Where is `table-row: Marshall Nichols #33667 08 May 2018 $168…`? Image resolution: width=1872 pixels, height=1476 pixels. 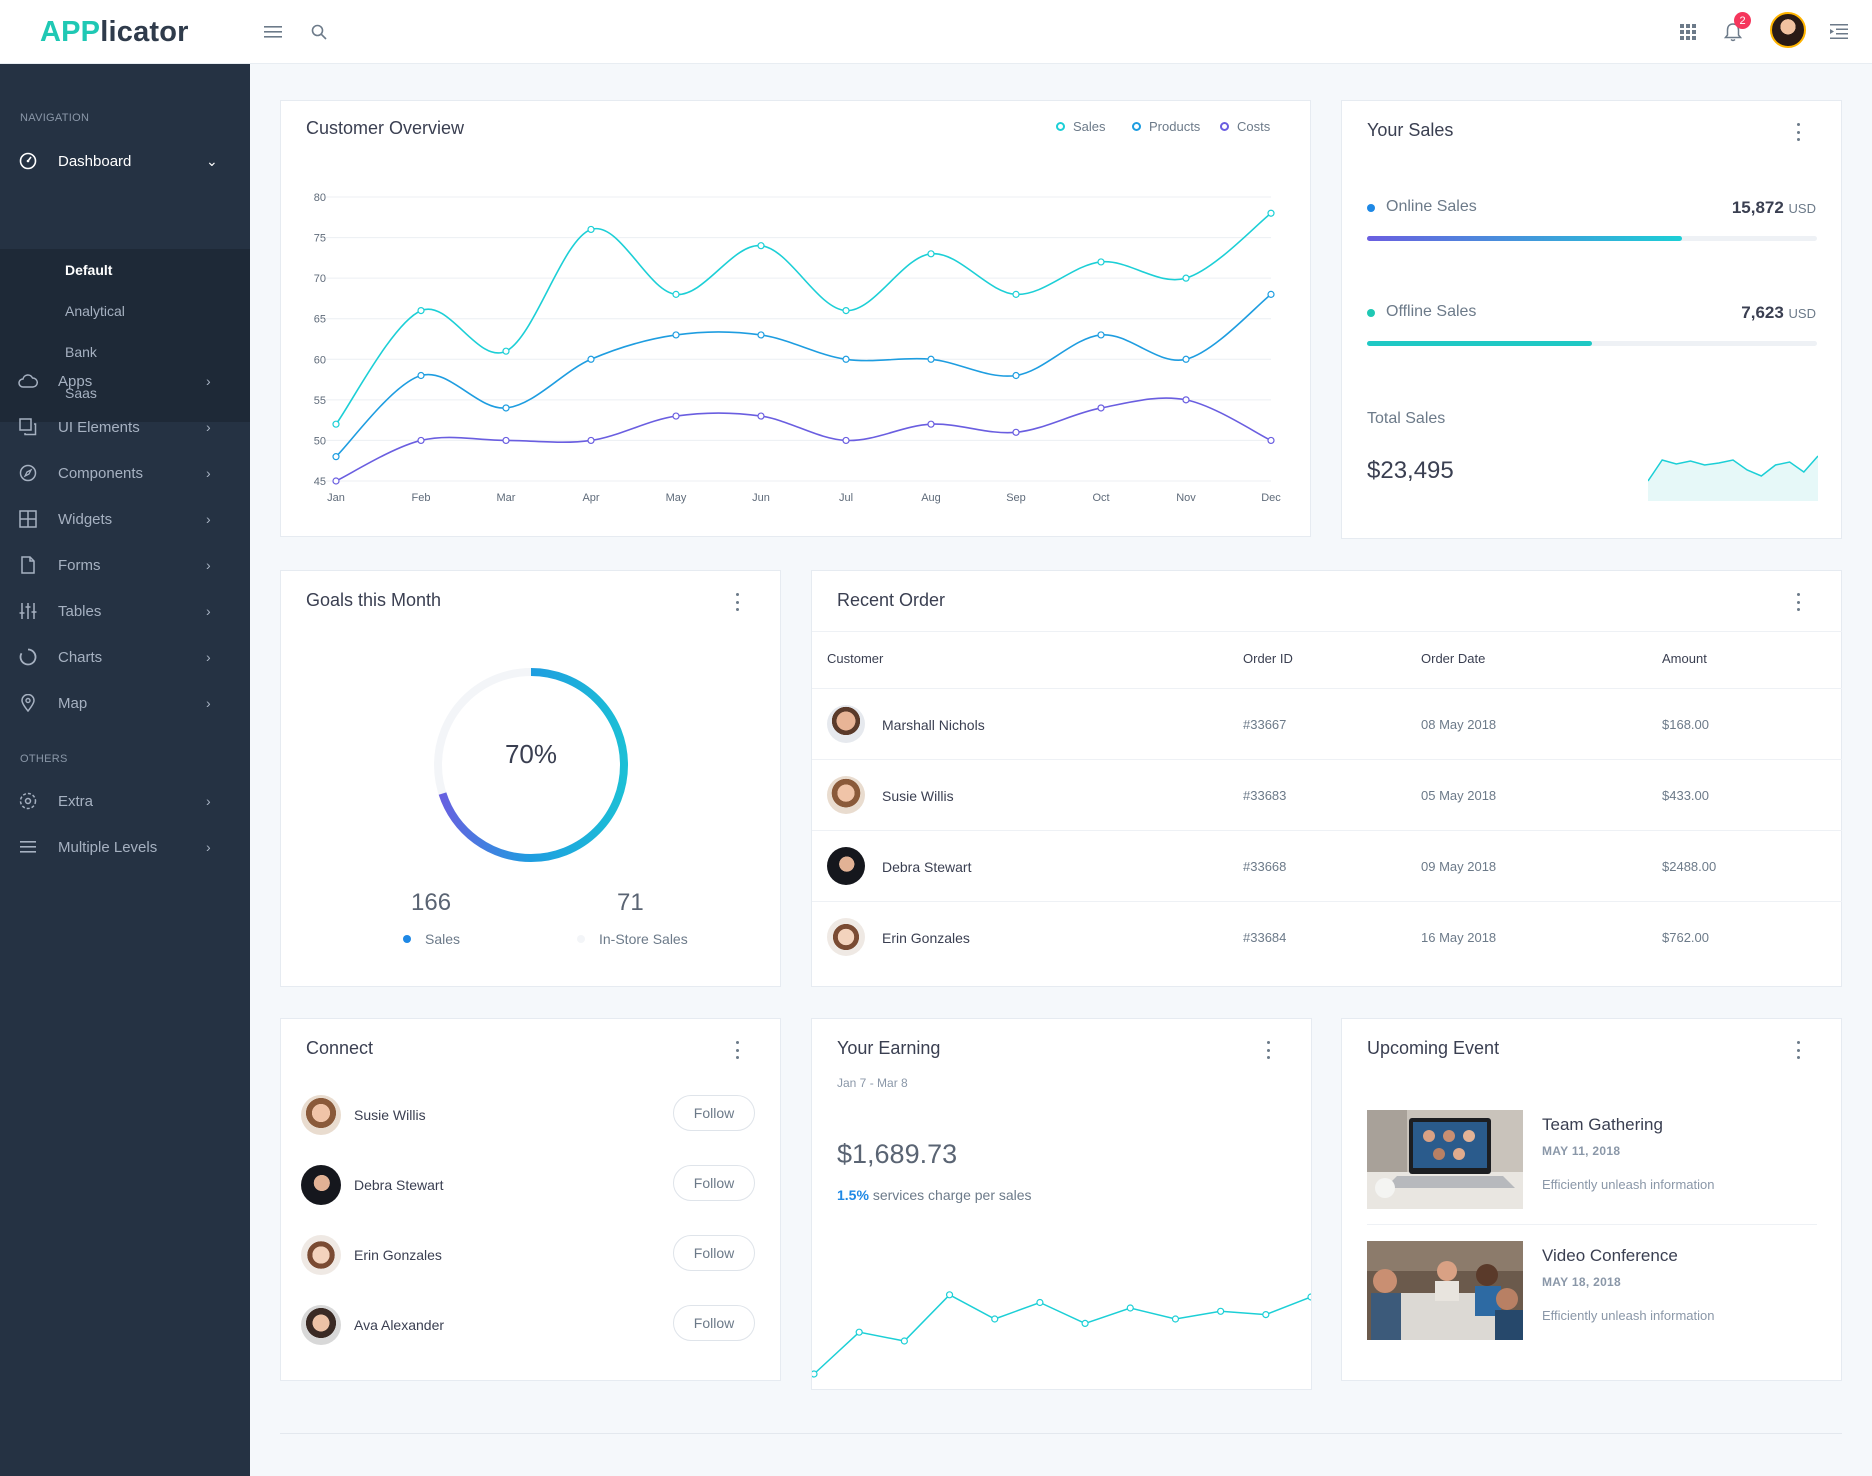
table-row: Marshall Nichols #33667 08 May 2018 $168… is located at coordinates (1327, 723).